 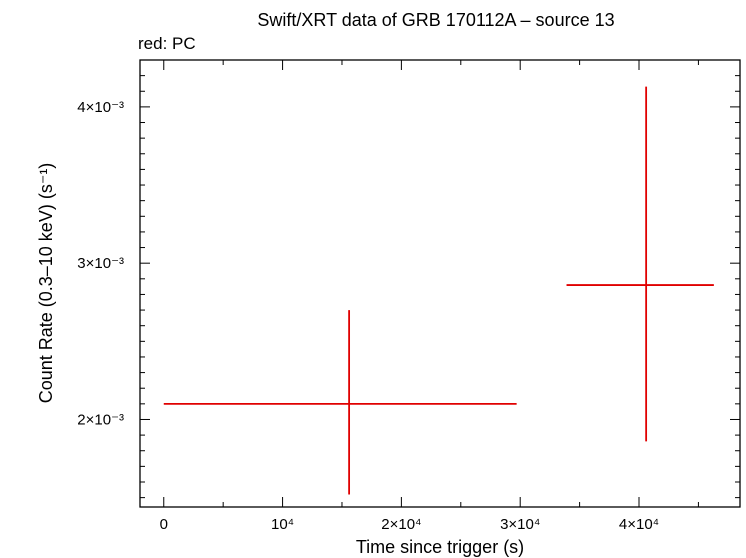 What do you see at coordinates (640, 264) in the screenshot?
I see `data-point` at bounding box center [640, 264].